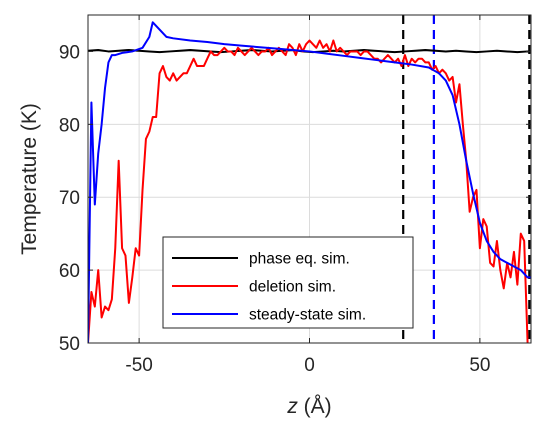 The image size is (550, 430). Describe the element at coordinates (138, 365) in the screenshot. I see `x-tick-label: -50` at that location.